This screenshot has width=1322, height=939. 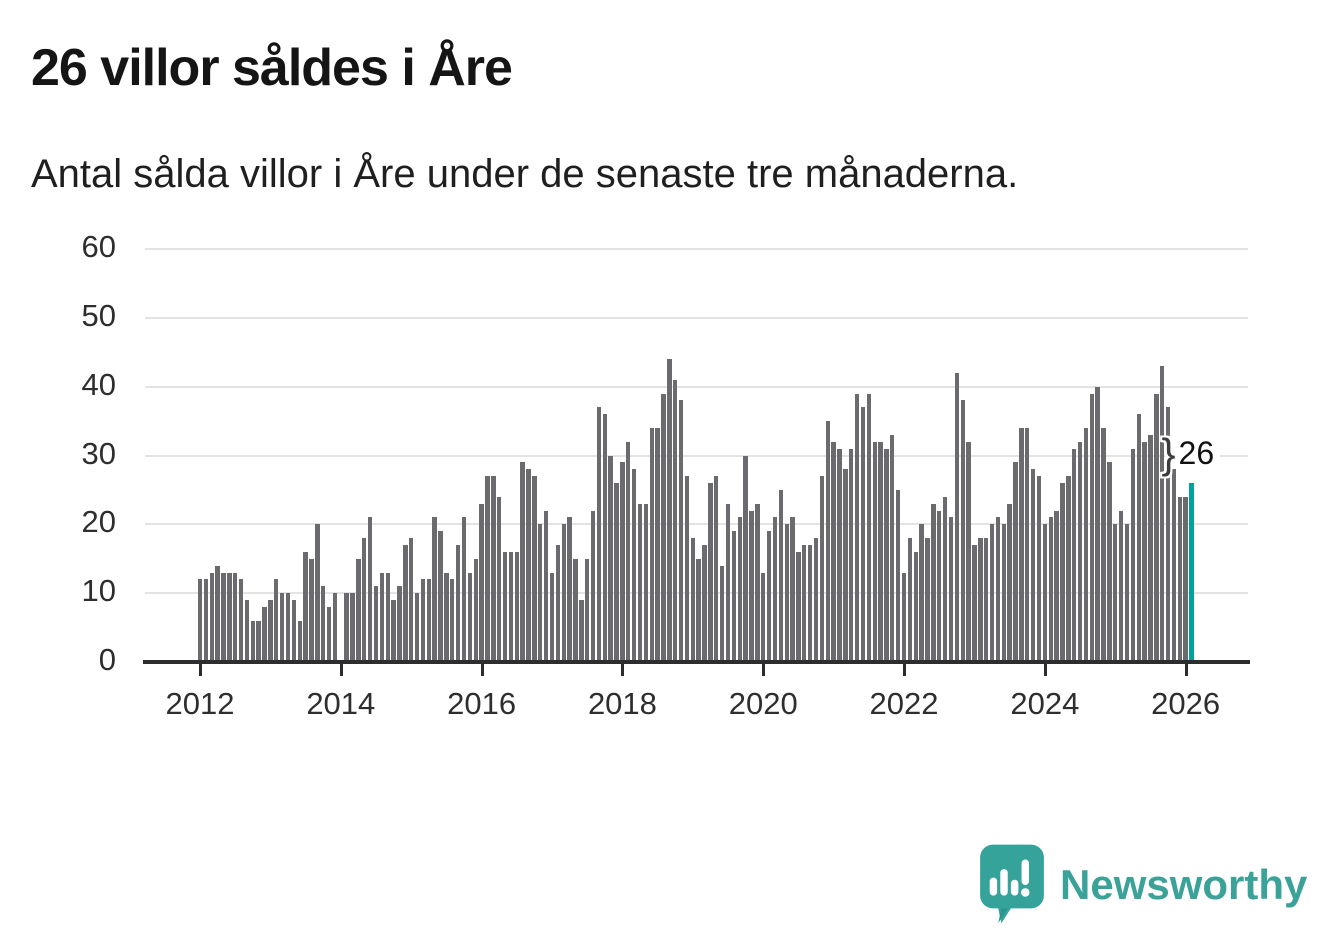 I want to click on page-title: 26 villor såldes i Åre, so click(x=272, y=68).